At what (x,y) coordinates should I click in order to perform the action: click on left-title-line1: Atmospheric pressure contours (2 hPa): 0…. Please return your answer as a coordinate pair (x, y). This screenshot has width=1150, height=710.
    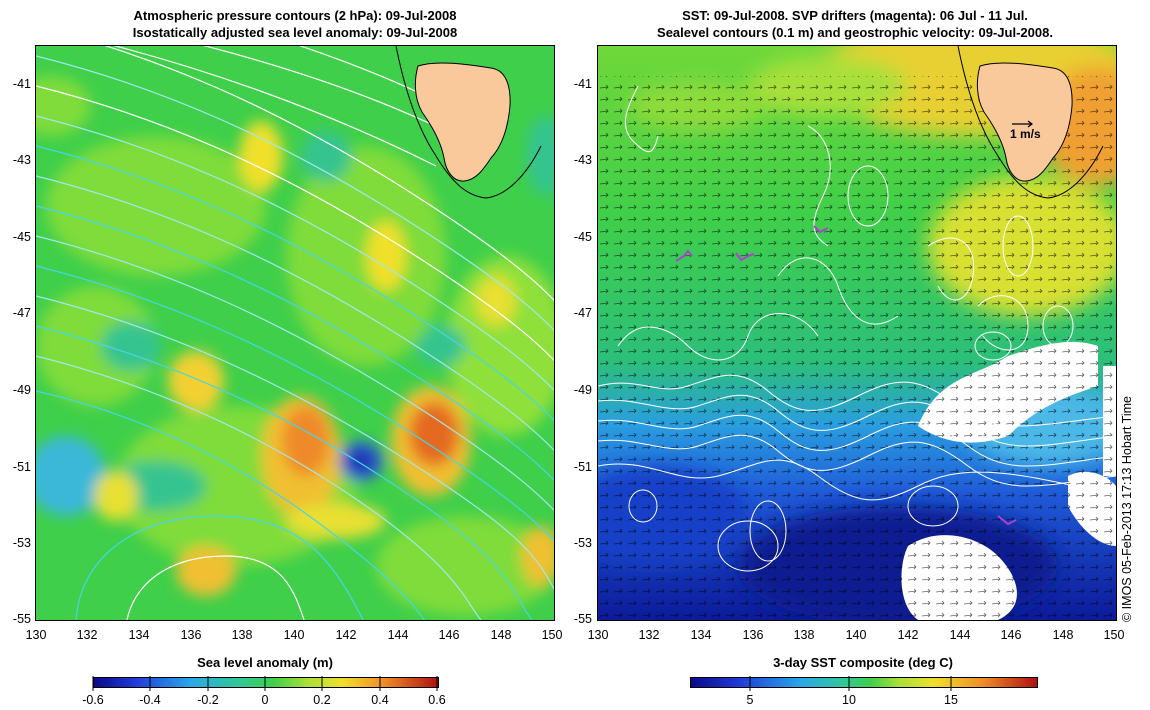
    Looking at the image, I should click on (295, 15).